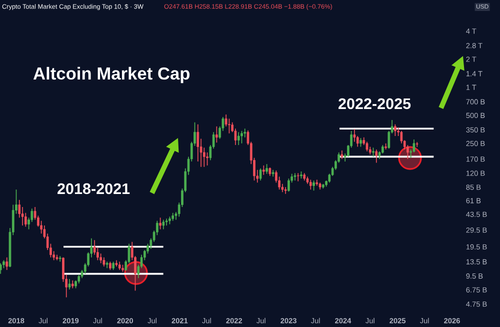 This screenshot has width=500, height=327. I want to click on text: Altcoin Market Cap, so click(111, 75).